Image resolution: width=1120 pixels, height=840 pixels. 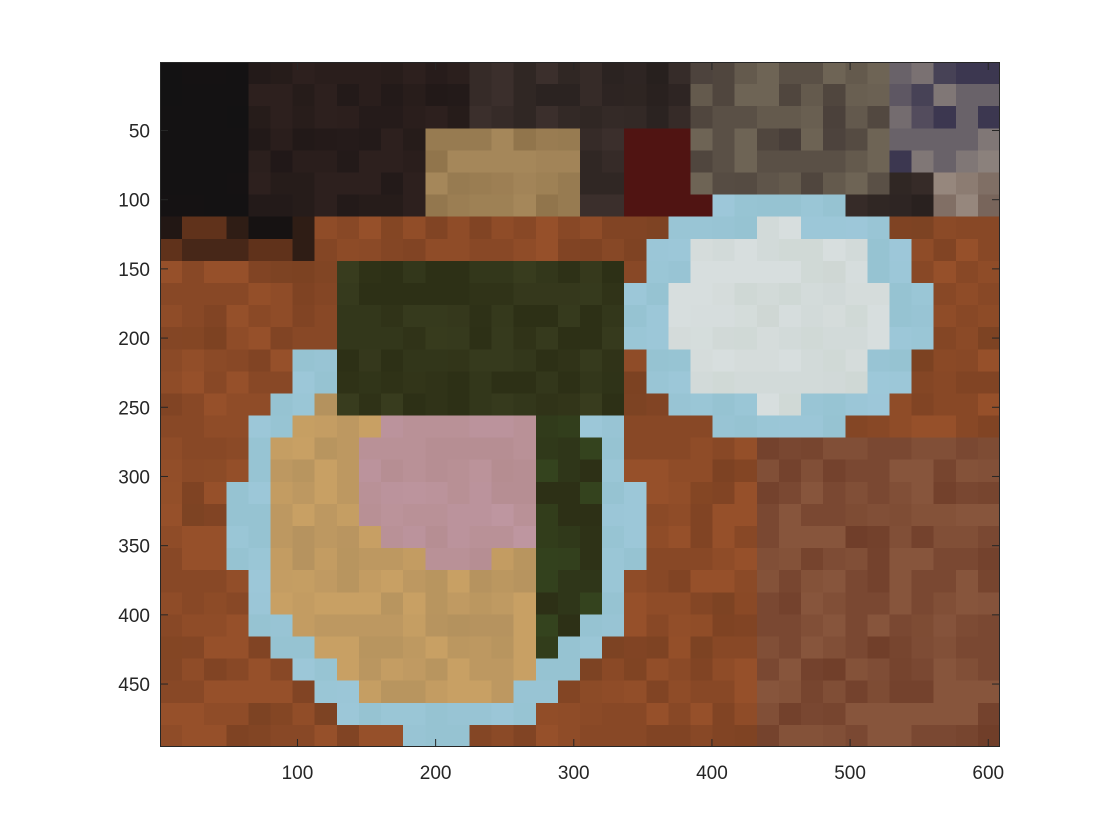 What do you see at coordinates (134, 547) in the screenshot?
I see `y-tick-label: 350` at bounding box center [134, 547].